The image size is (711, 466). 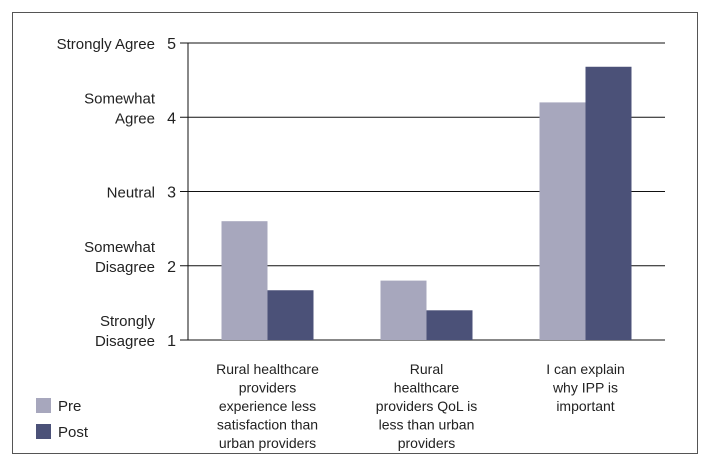 What do you see at coordinates (73, 432) in the screenshot?
I see `legend-label-post: Post` at bounding box center [73, 432].